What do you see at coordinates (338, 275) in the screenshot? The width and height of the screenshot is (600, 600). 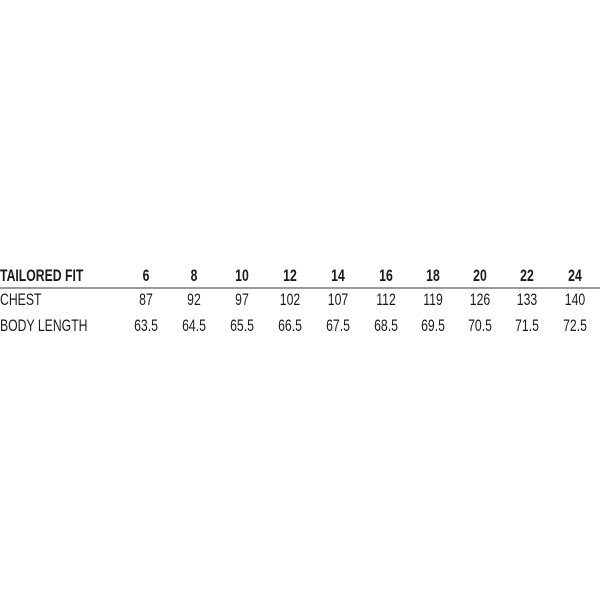 I see `size-header-cell: 14` at bounding box center [338, 275].